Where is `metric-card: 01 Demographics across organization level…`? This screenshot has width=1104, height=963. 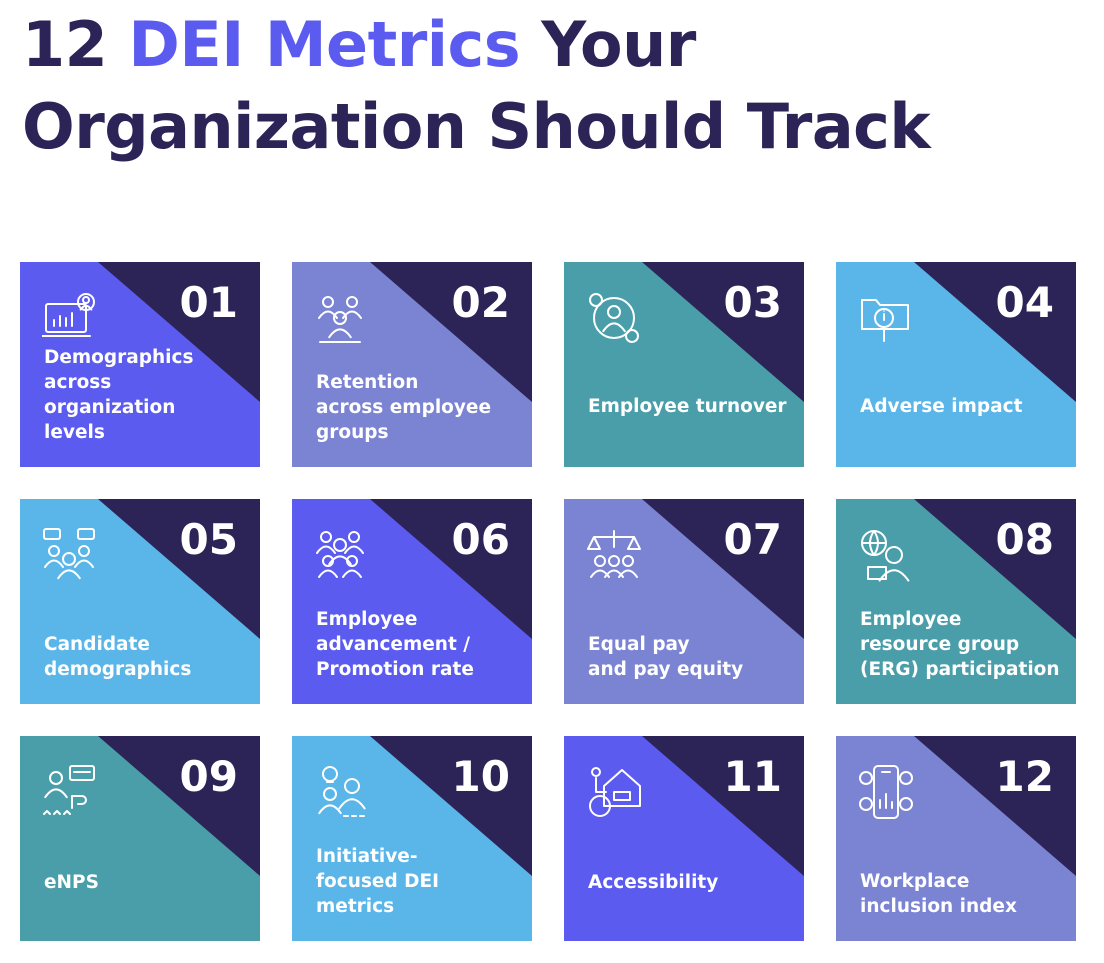 metric-card: 01 Demographics across organization level… is located at coordinates (140, 364).